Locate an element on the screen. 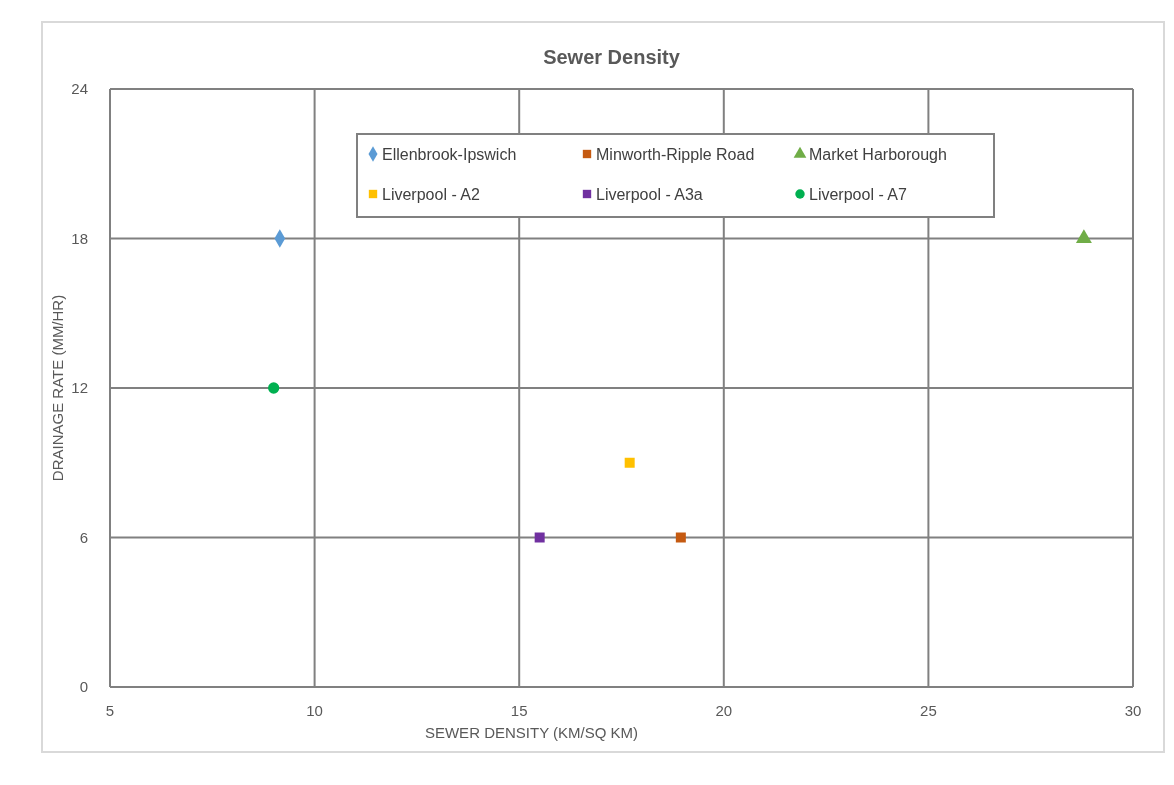  y-tick-label: 6 is located at coordinates (83, 537).